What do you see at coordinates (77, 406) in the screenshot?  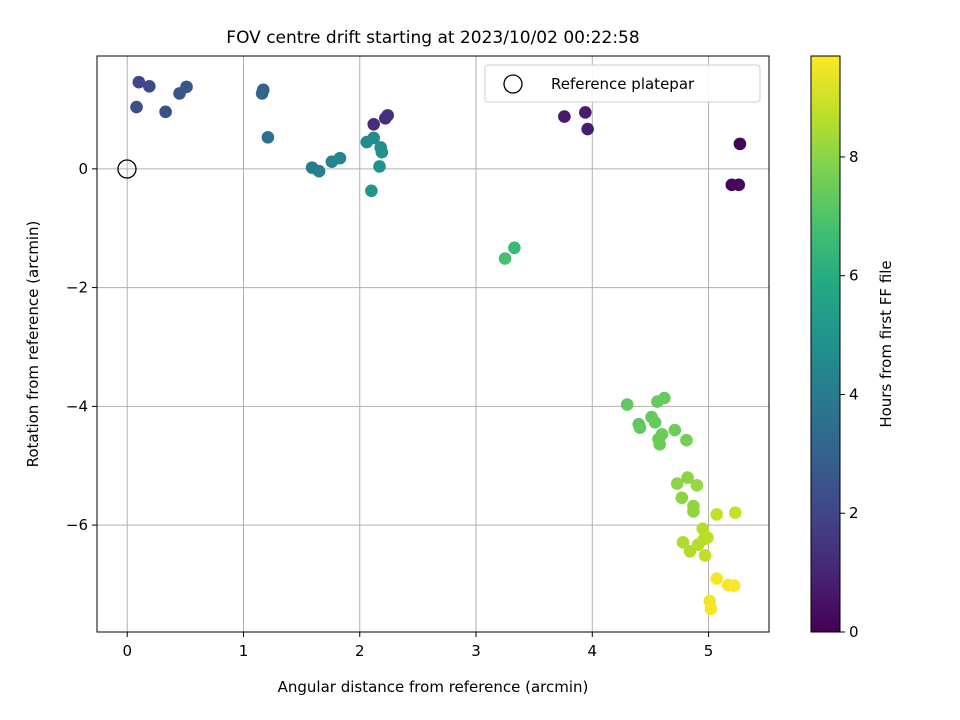 I see `y-tick-label: −4` at bounding box center [77, 406].